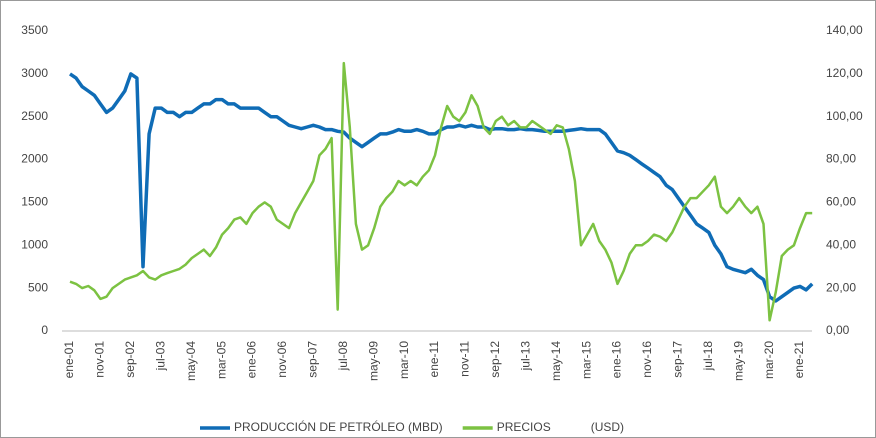 Image resolution: width=876 pixels, height=438 pixels. What do you see at coordinates (769, 360) in the screenshot?
I see `x-tick-label: mar-20` at bounding box center [769, 360].